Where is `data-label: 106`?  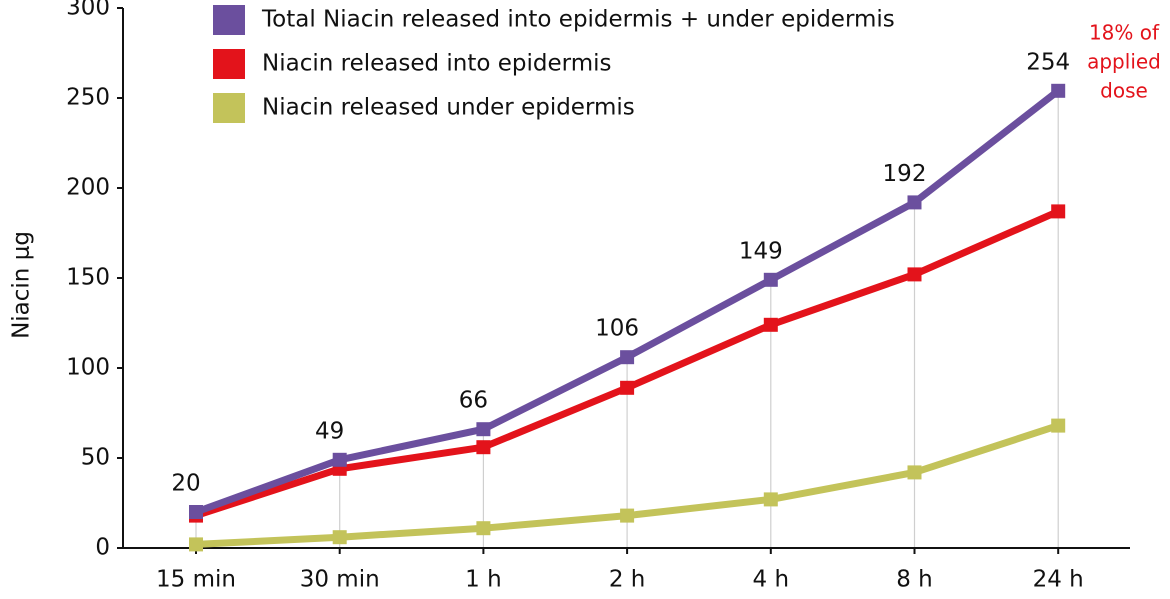
data-label: 106 is located at coordinates (617, 329).